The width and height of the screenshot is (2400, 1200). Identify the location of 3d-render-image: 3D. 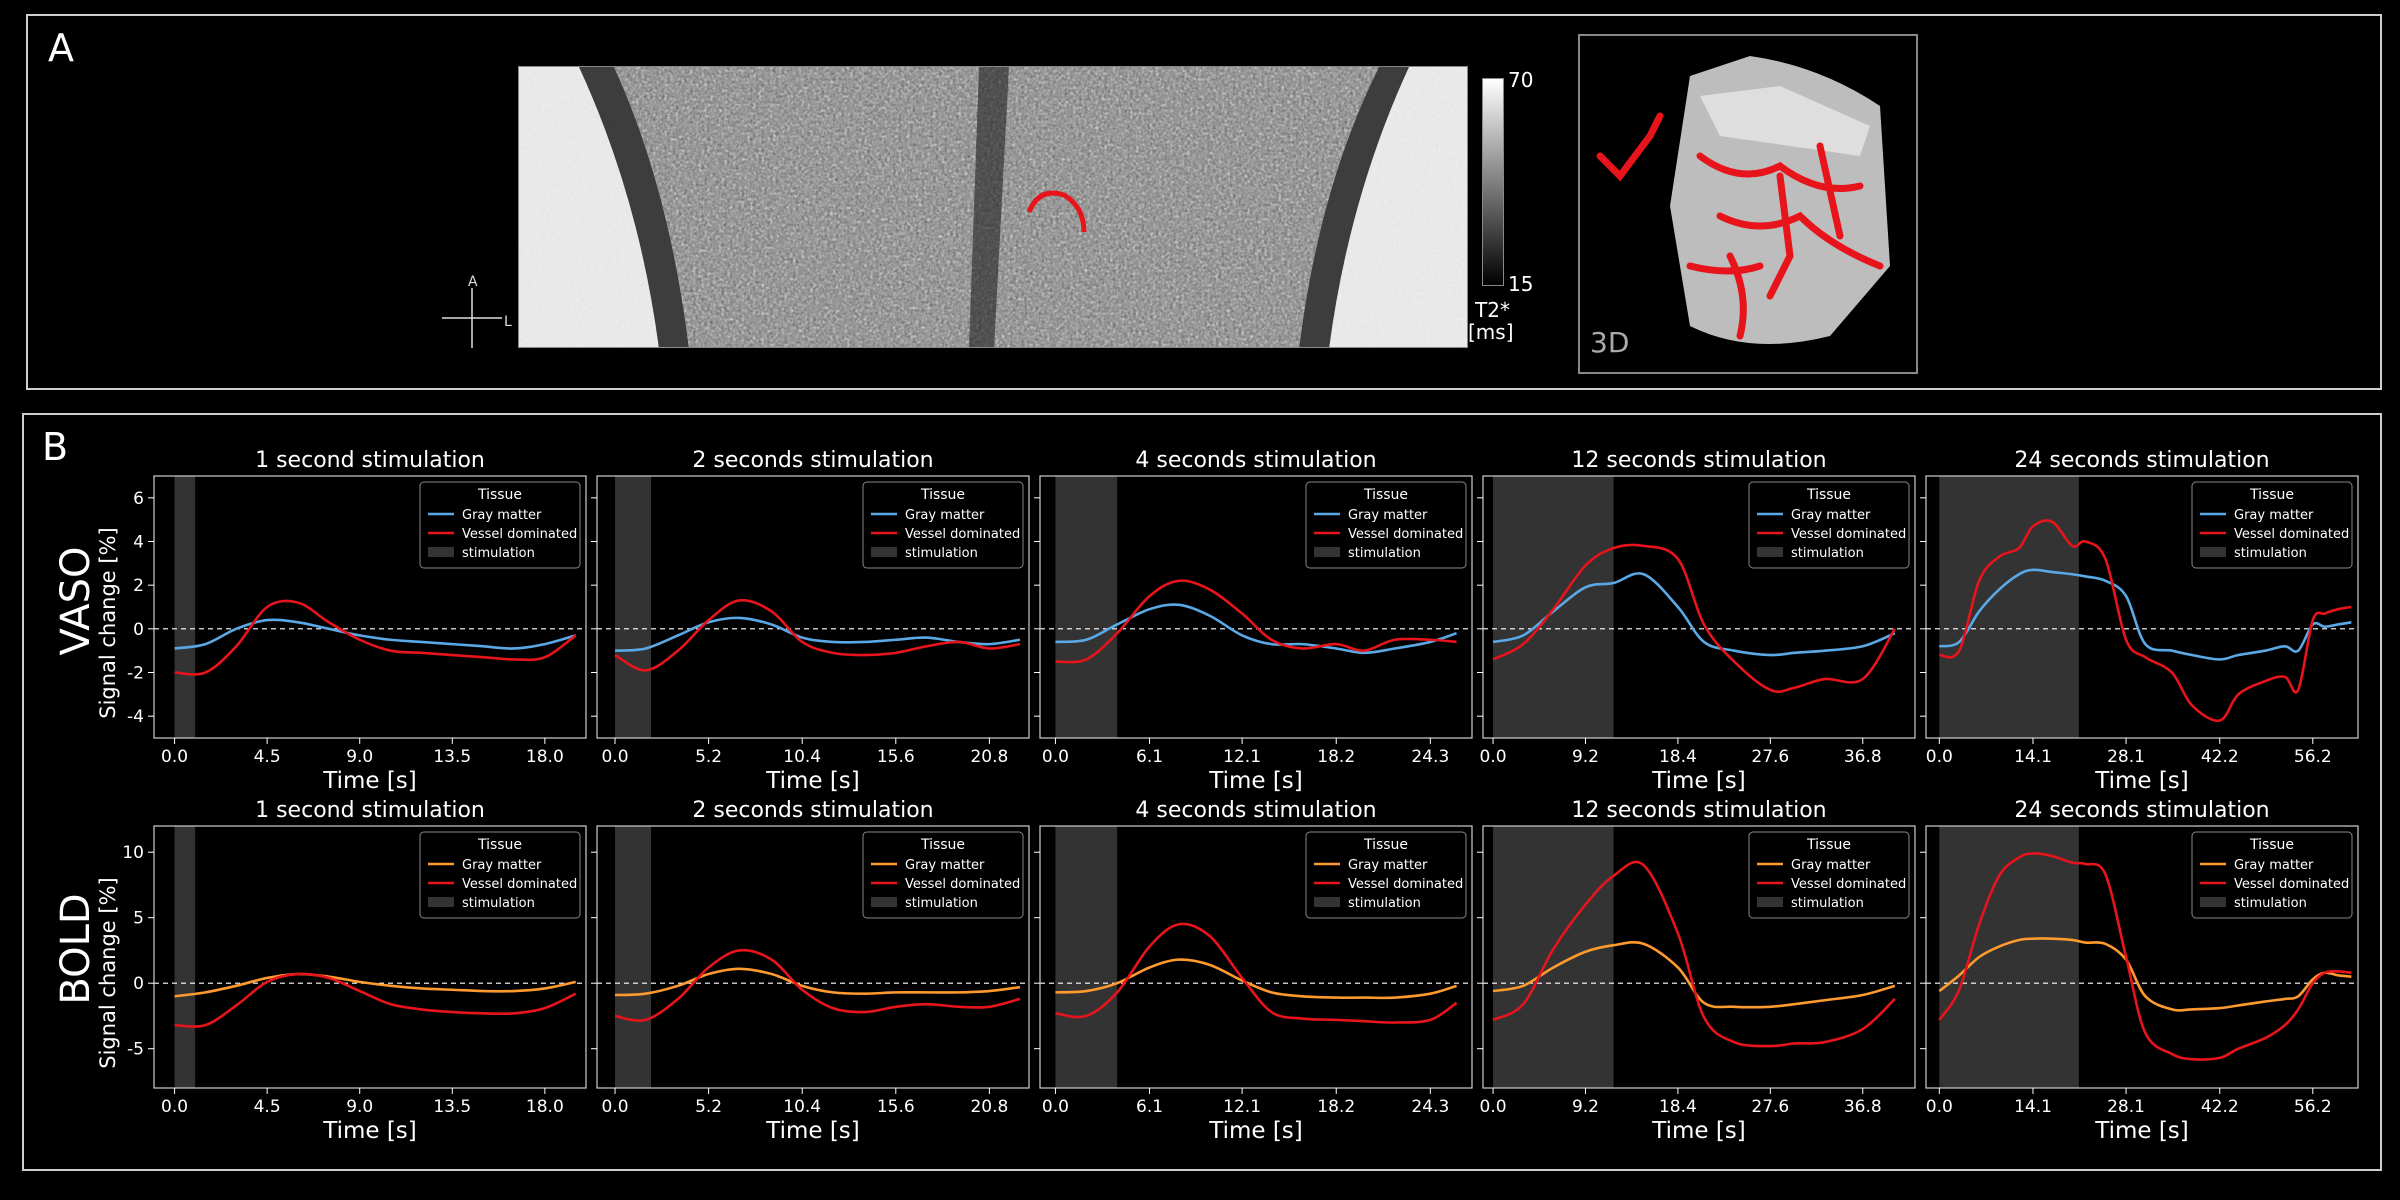
(1748, 204).